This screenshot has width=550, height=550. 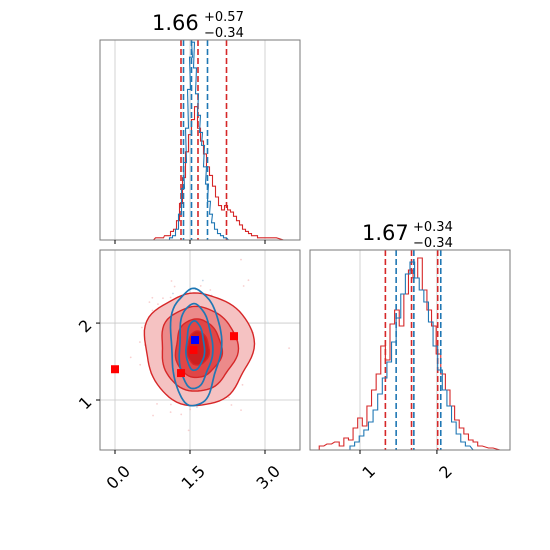 What do you see at coordinates (118, 477) in the screenshot?
I see `x-tick-label: 0.0` at bounding box center [118, 477].